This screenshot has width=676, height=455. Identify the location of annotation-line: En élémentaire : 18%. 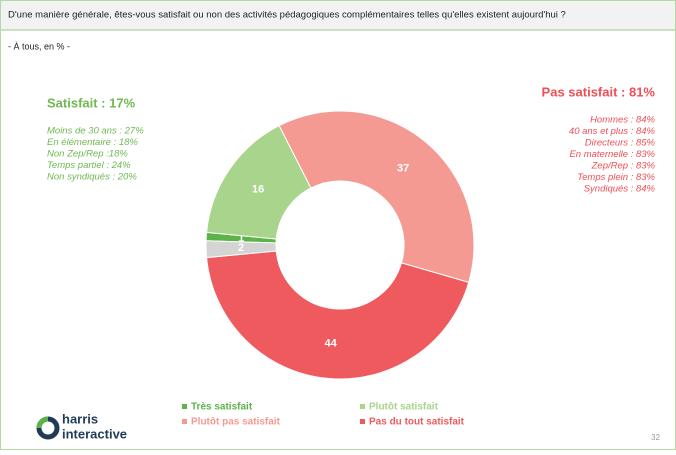
(92, 142).